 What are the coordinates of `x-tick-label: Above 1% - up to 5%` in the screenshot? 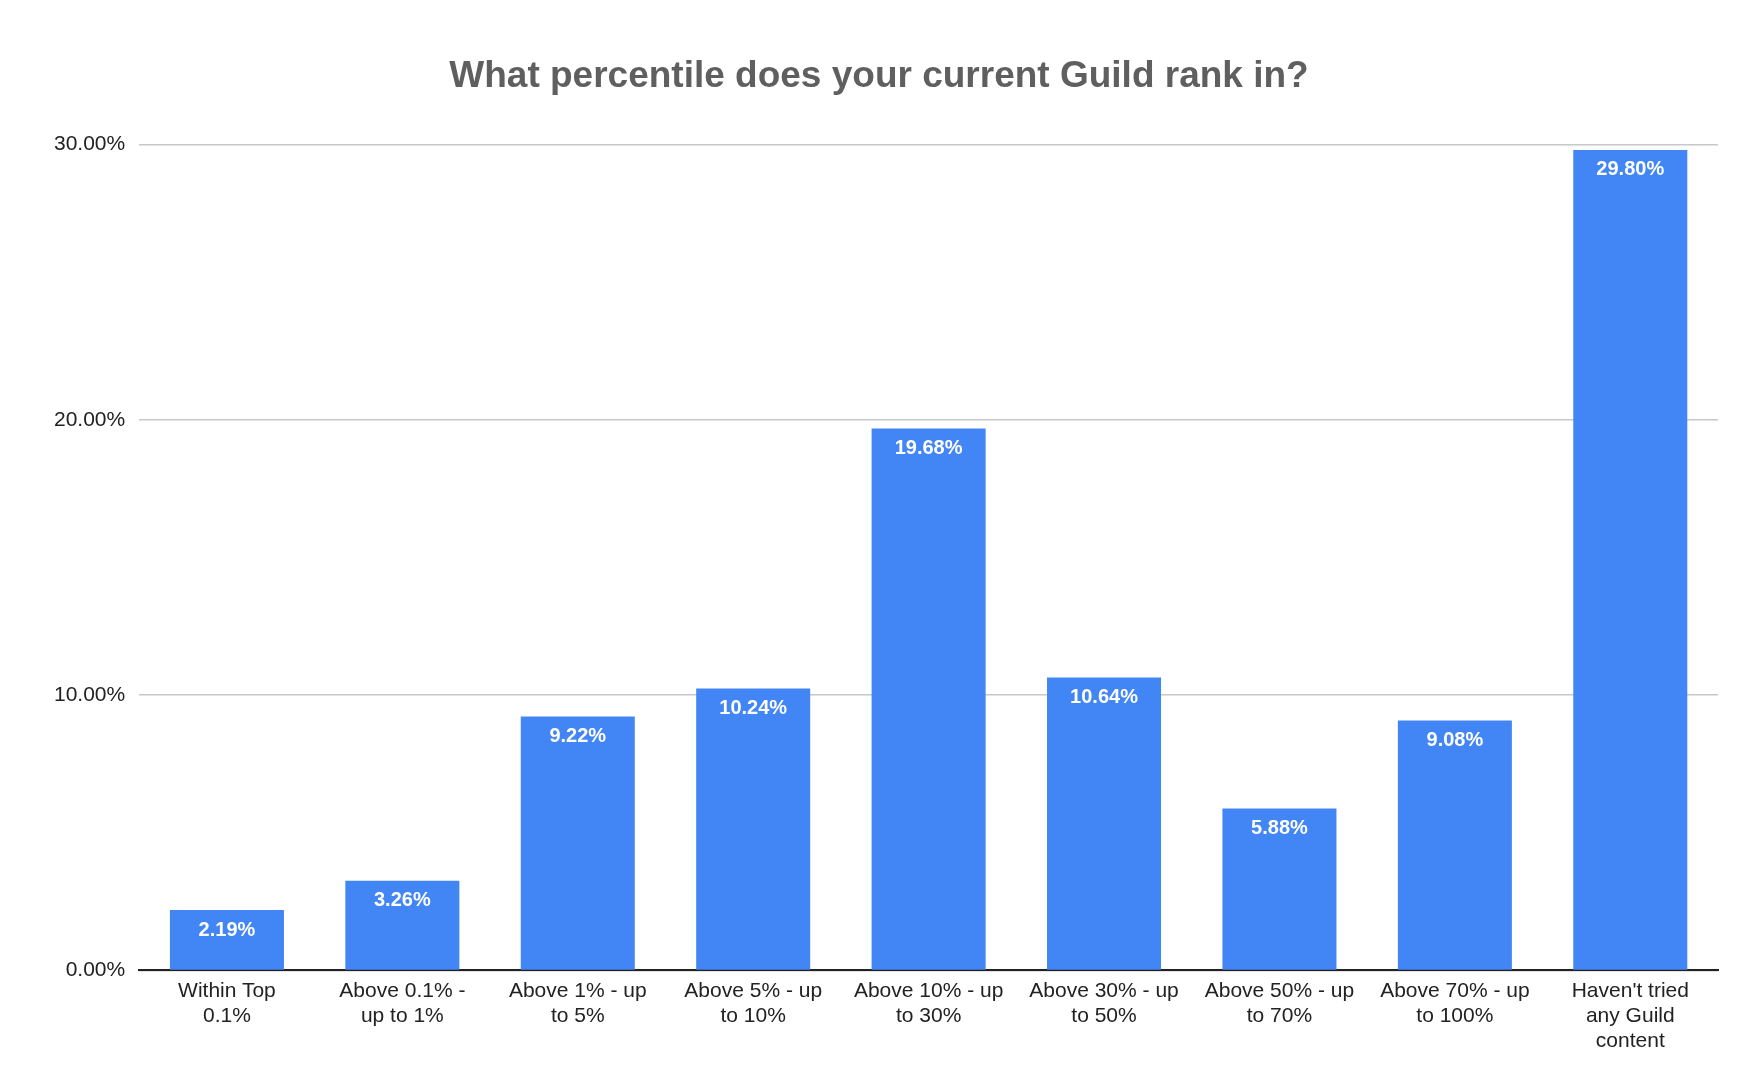 It's located at (577, 1001).